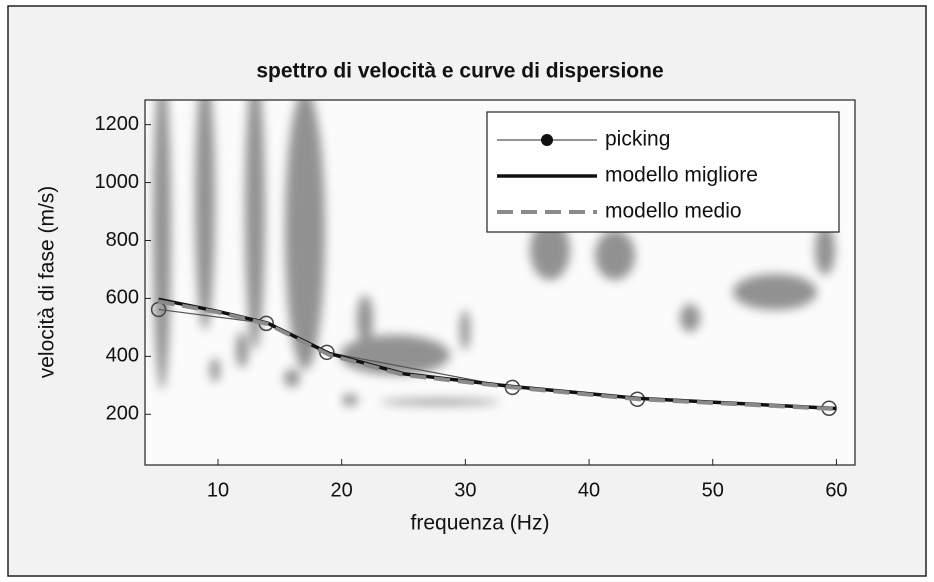 Image resolution: width=934 pixels, height=582 pixels. I want to click on x-tick-label: 20, so click(342, 490).